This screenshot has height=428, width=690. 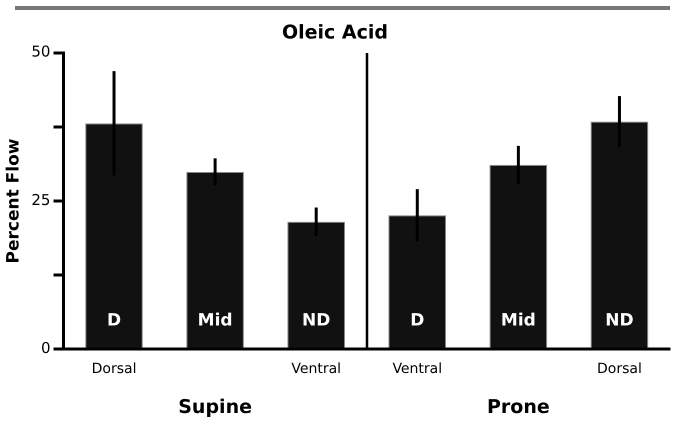 I want to click on y-tick-label: 50, so click(x=40, y=51).